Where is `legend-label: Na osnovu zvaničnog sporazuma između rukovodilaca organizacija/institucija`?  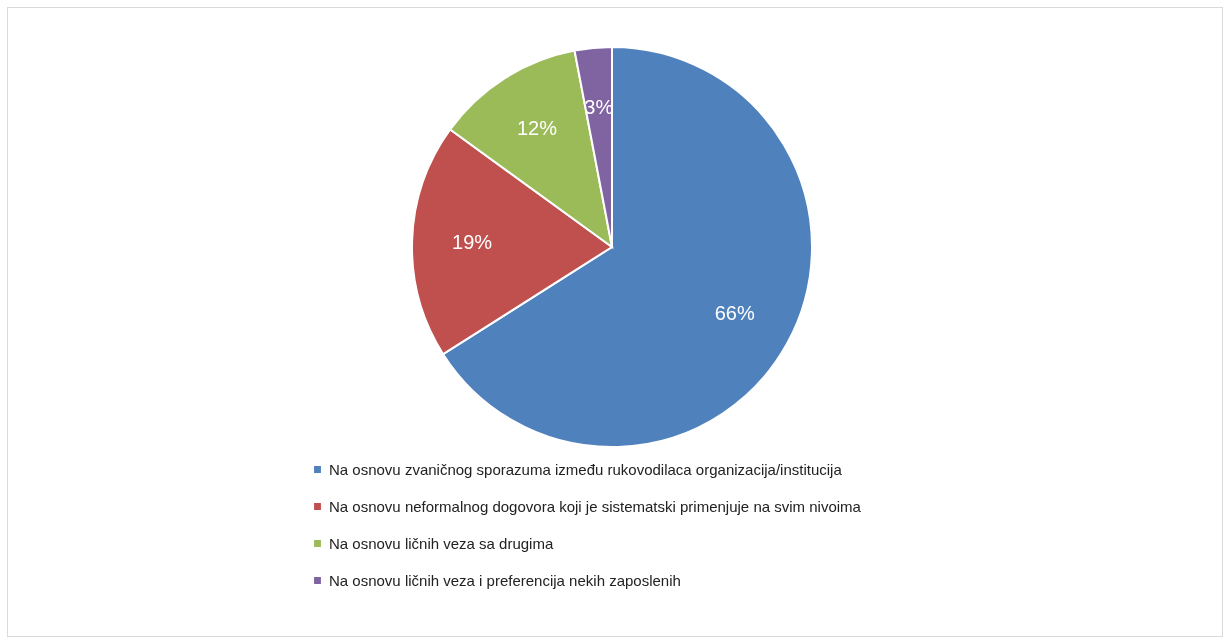
legend-label: Na osnovu zvaničnog sporazuma između rukovodilaca organizacija/institucija is located at coordinates (586, 469).